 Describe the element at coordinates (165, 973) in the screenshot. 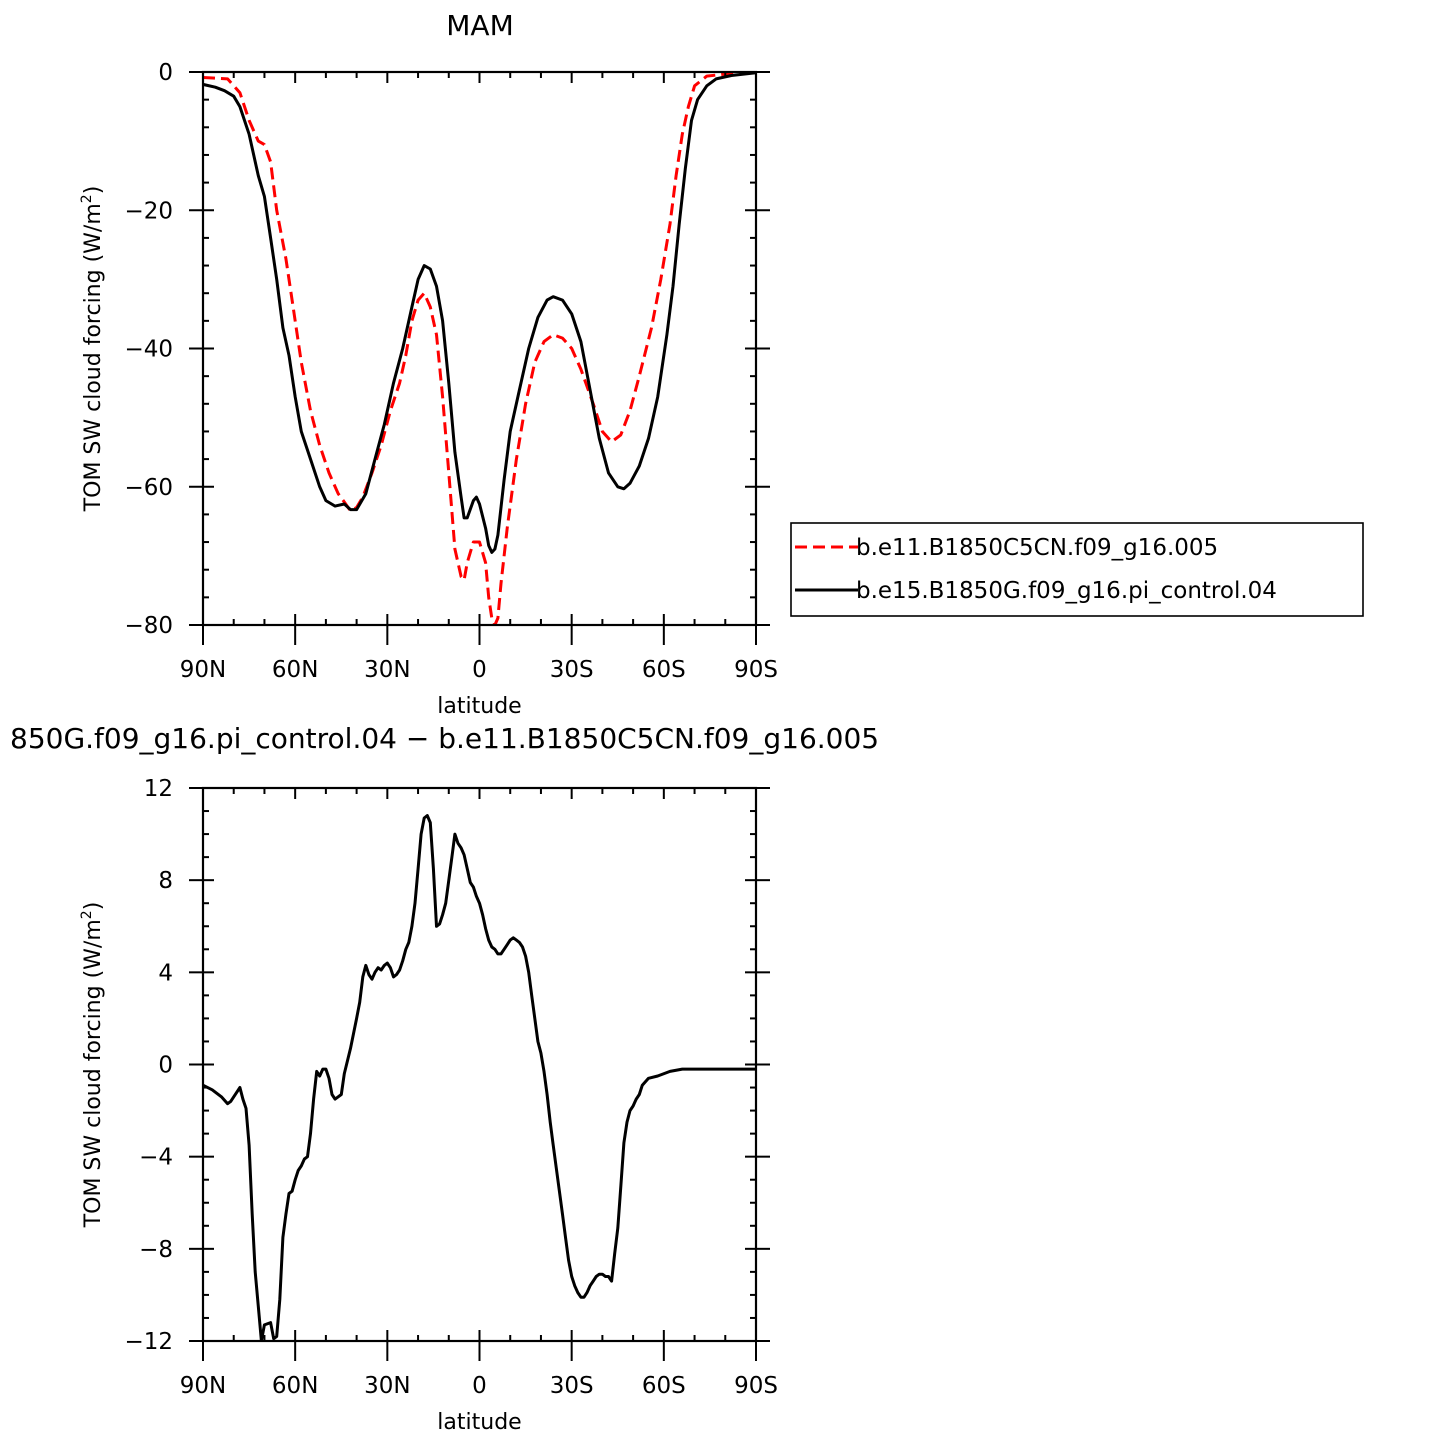

I see `y-tick-label: 4` at that location.